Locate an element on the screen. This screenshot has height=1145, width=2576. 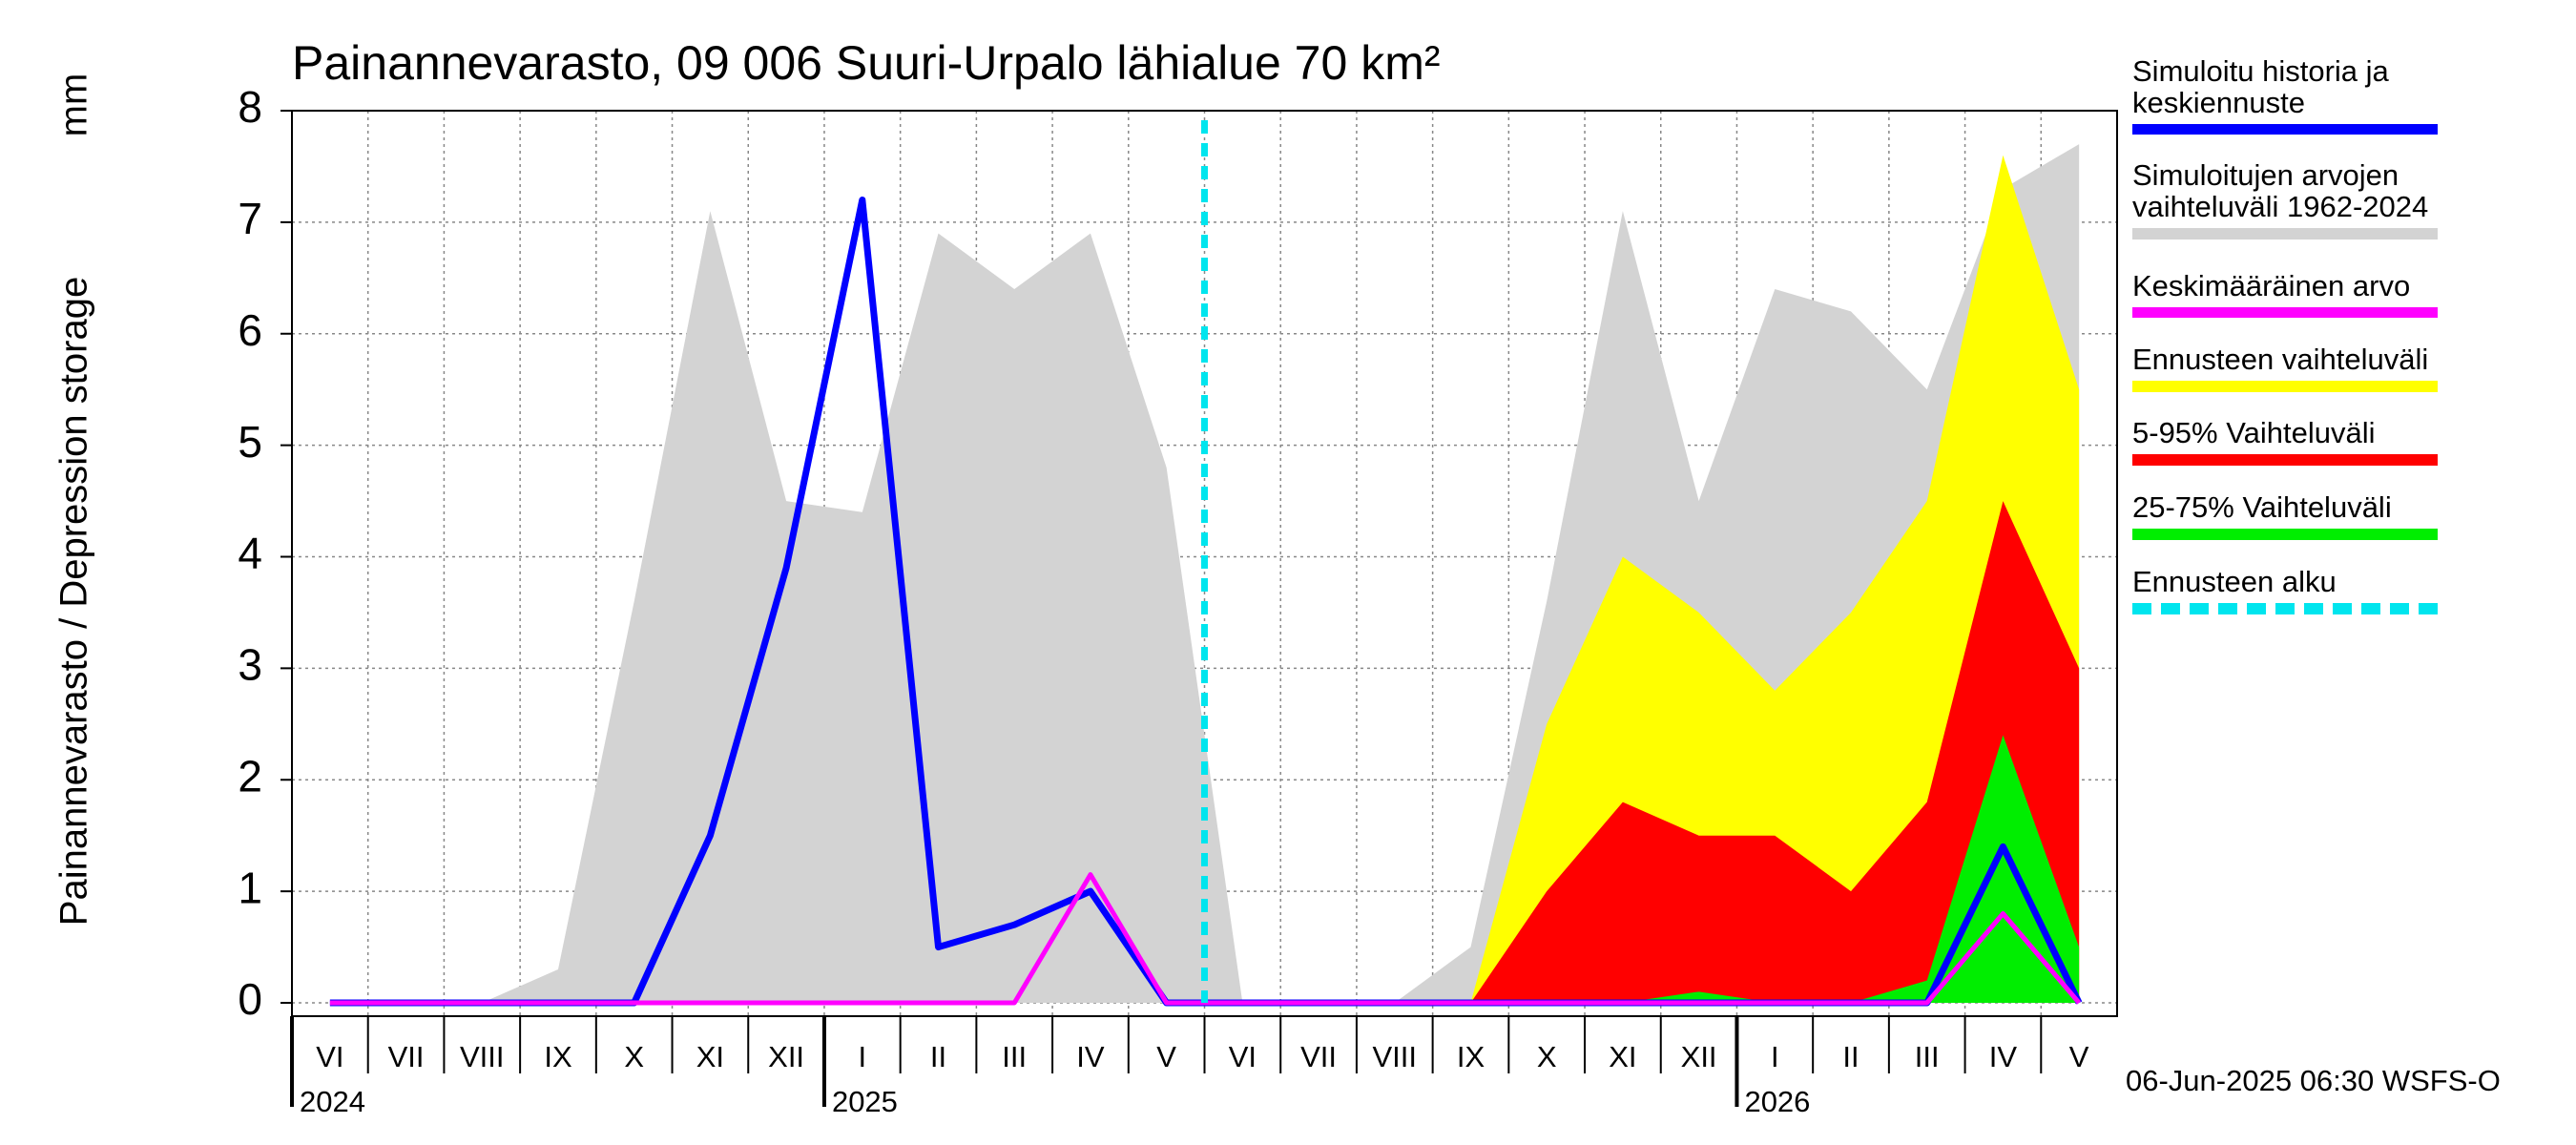
y-tick-label: 5 is located at coordinates (250, 442).